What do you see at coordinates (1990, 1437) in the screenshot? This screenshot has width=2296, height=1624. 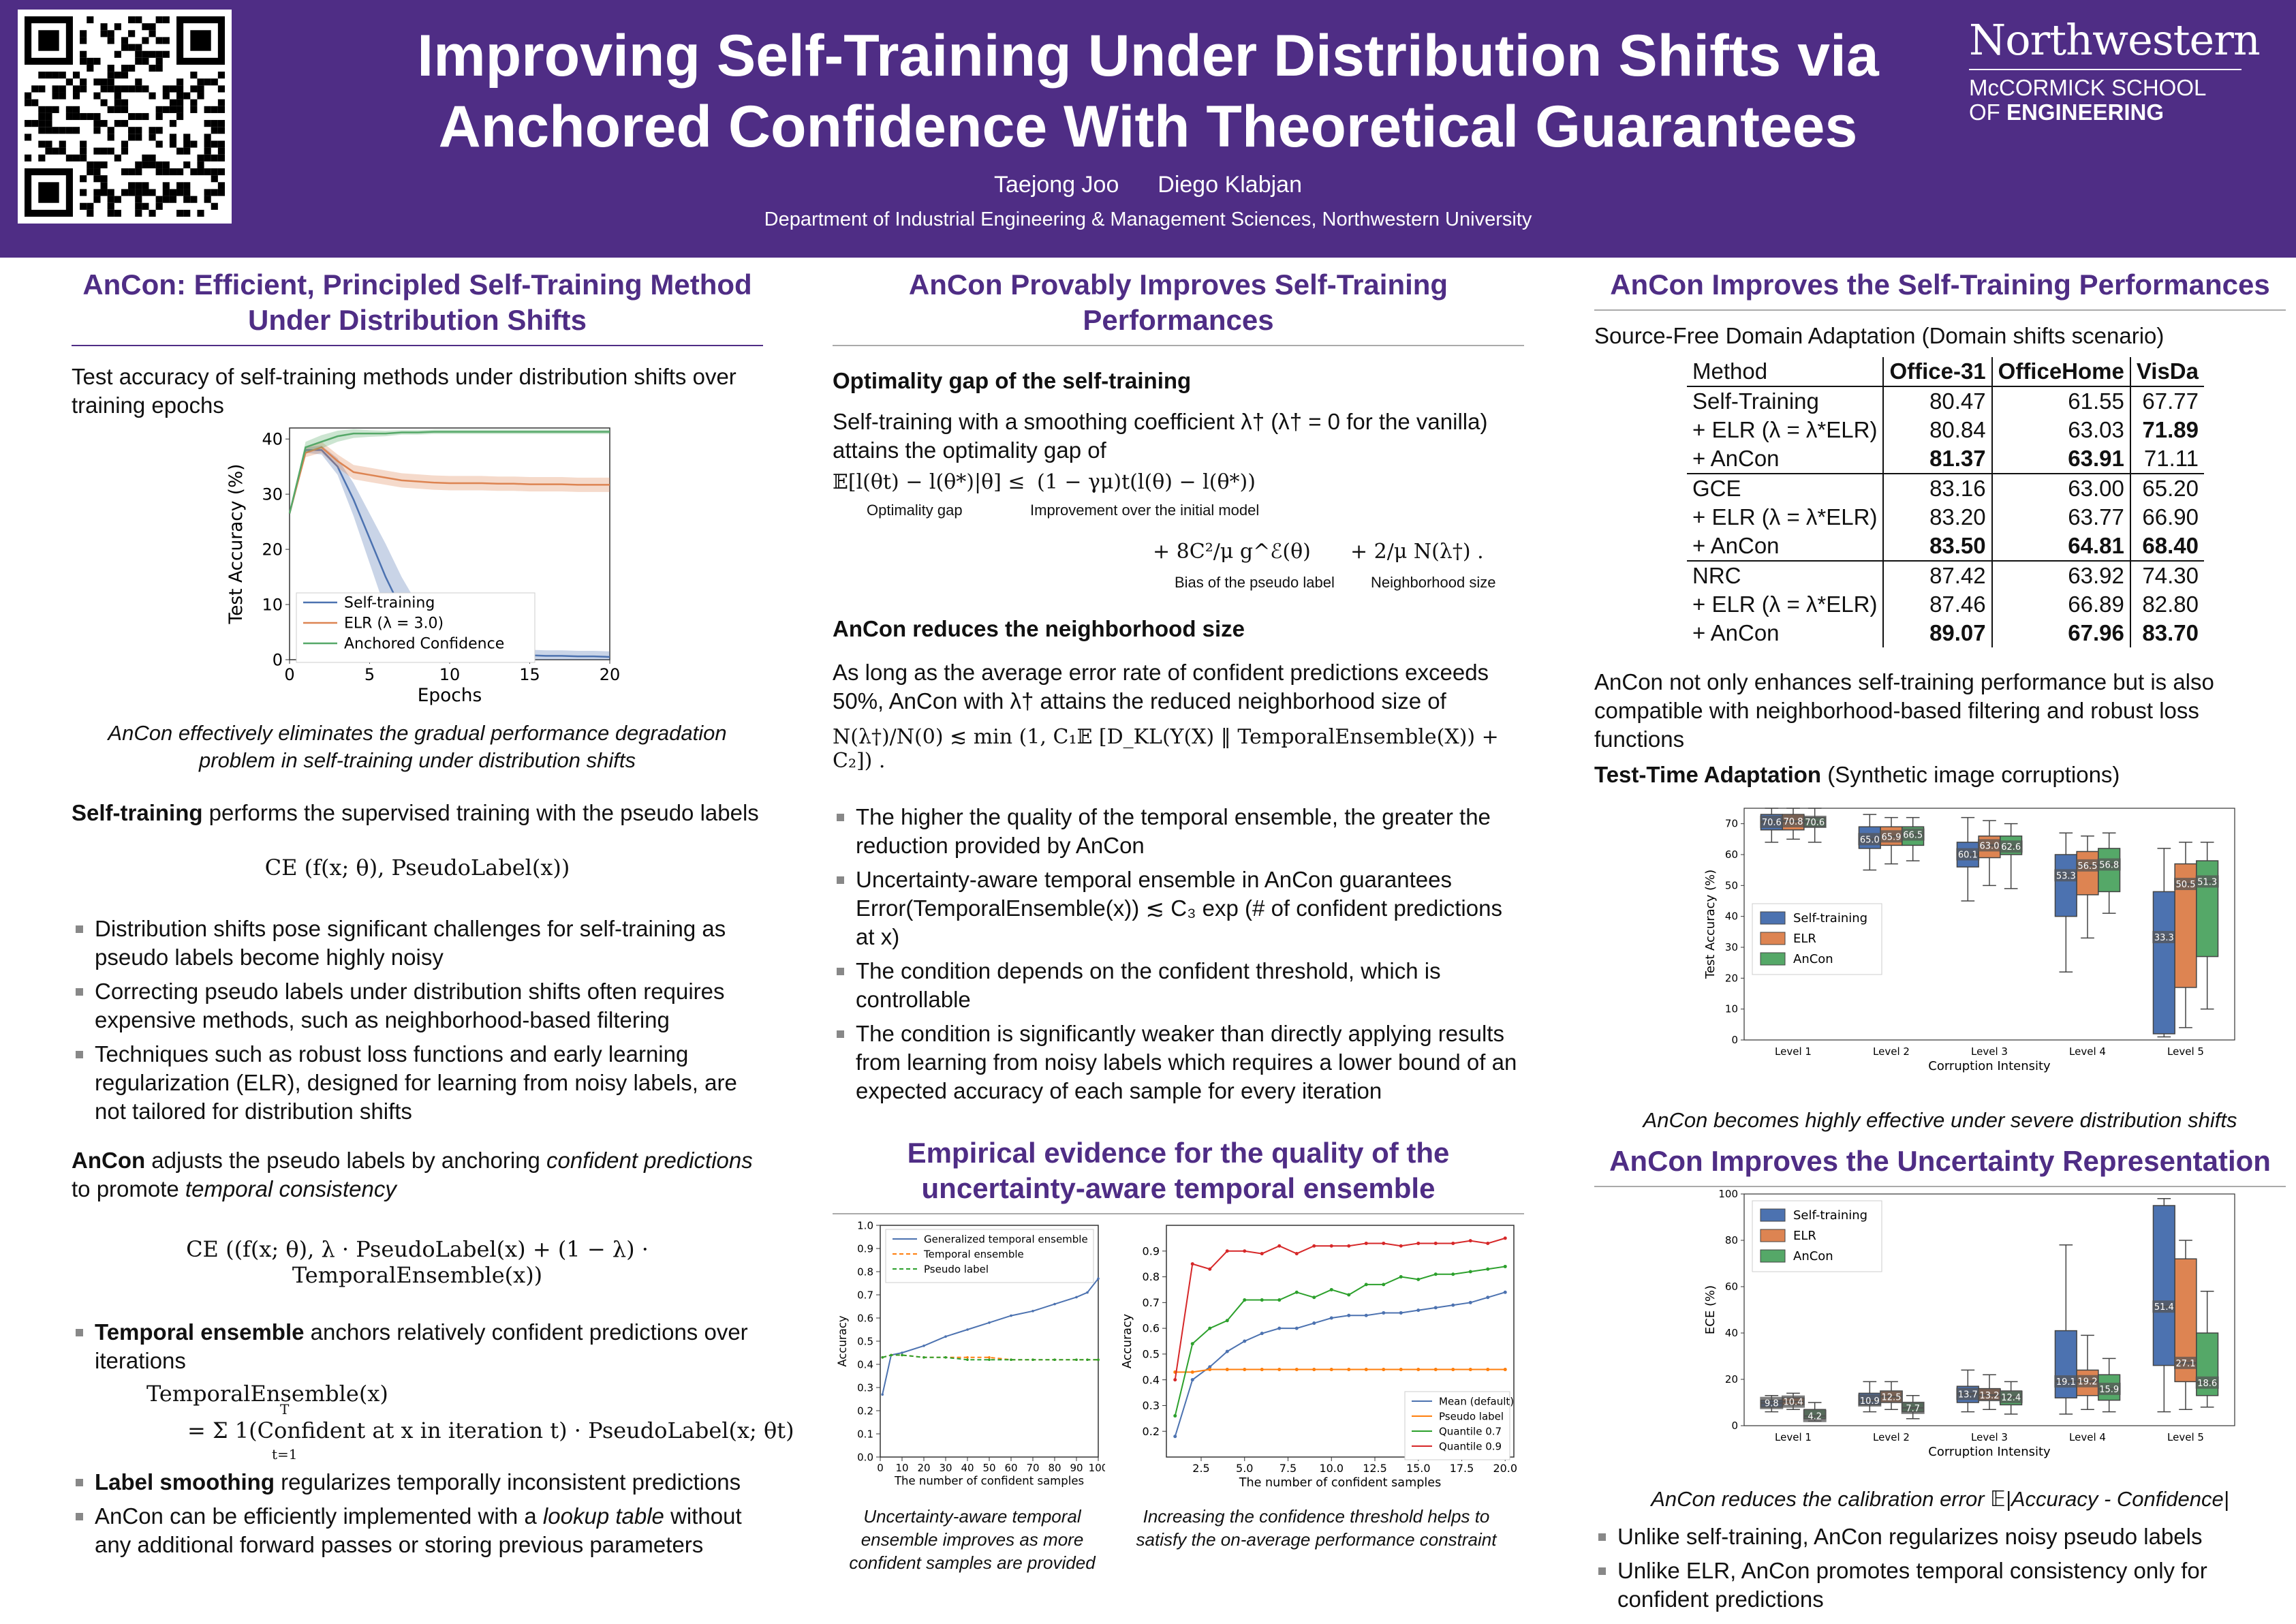 I see `x-tick-label: Level 3` at bounding box center [1990, 1437].